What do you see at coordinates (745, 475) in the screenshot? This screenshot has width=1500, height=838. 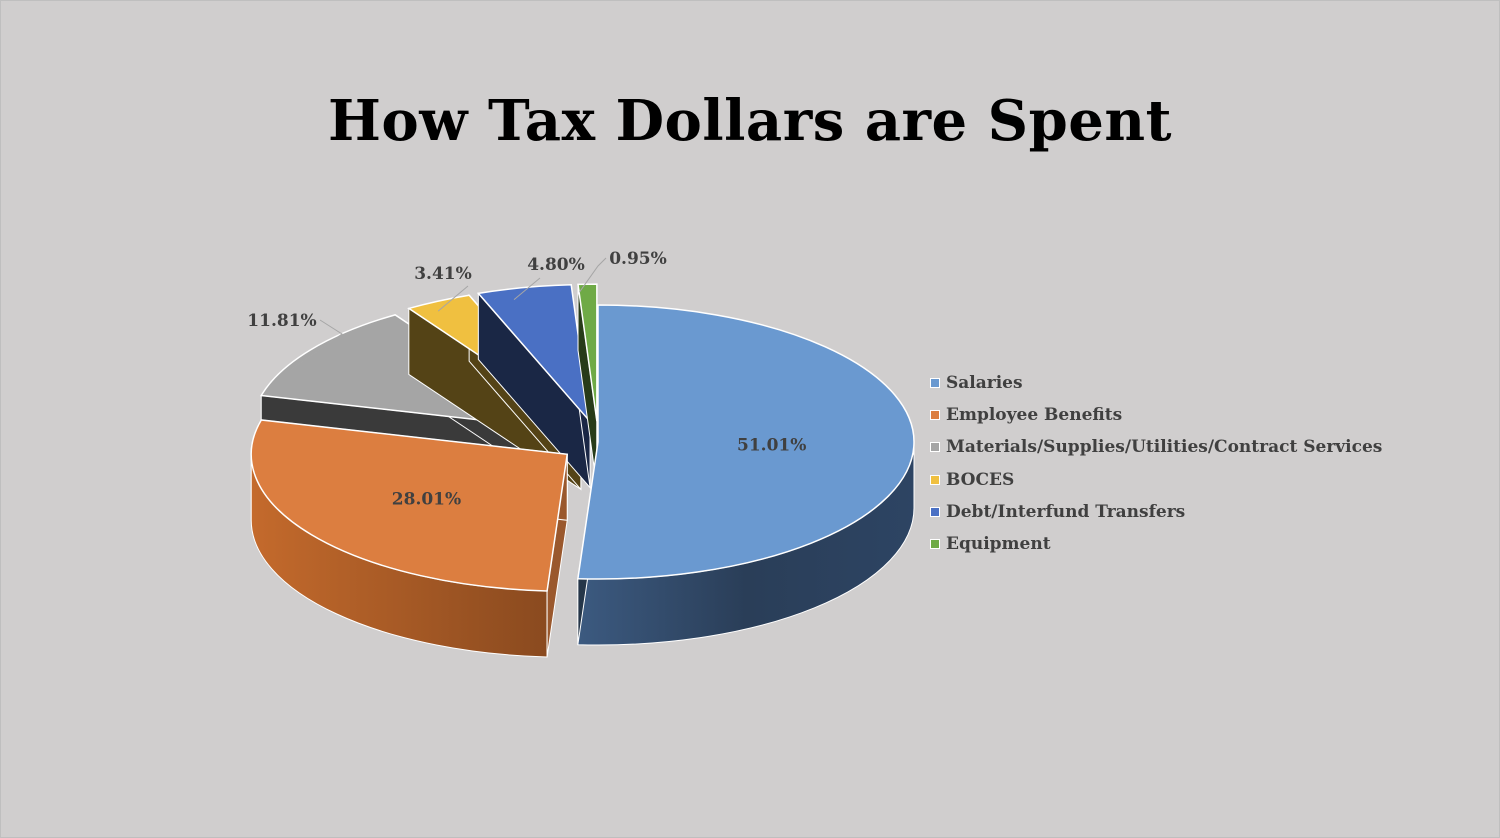 I see `pie-slice-salaries` at bounding box center [745, 475].